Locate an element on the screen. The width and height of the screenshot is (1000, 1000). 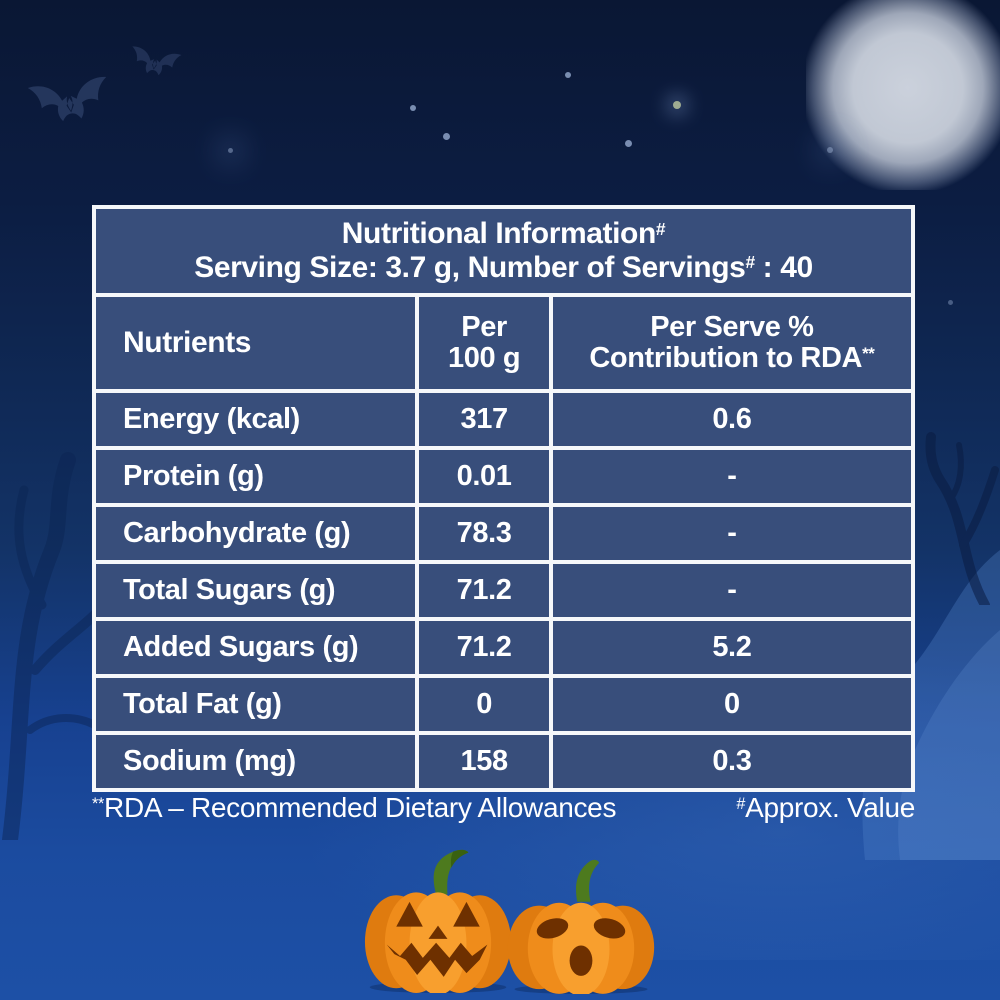
rda-footnote: **RDA – Recommended Dietary Allowances is located at coordinates (354, 807).